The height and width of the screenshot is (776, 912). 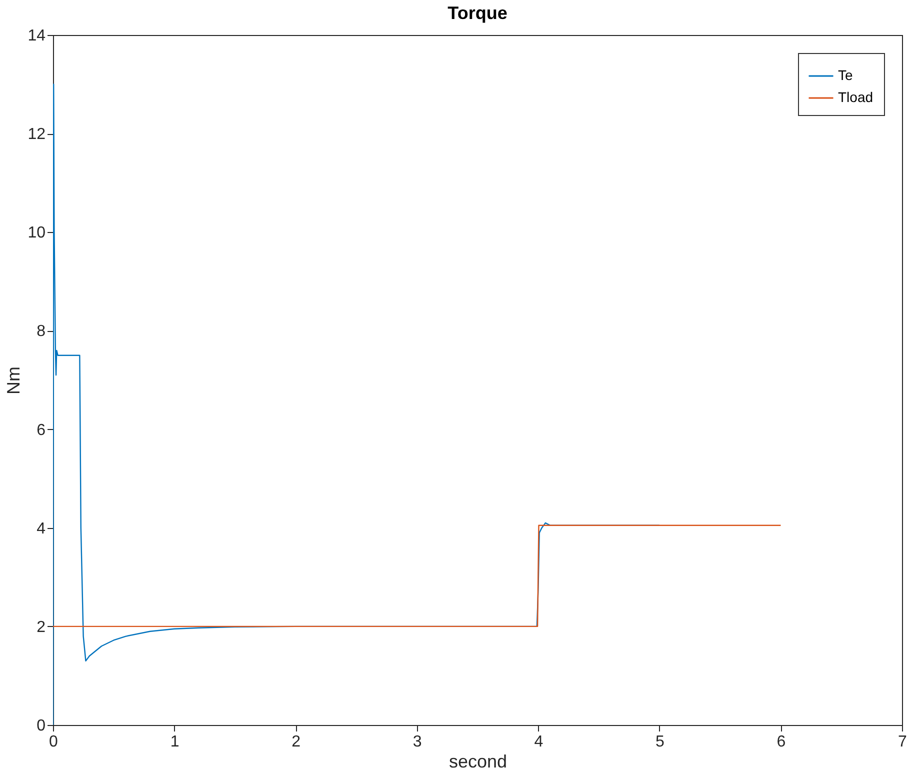 I want to click on y-tick-label: 4, so click(x=41, y=529).